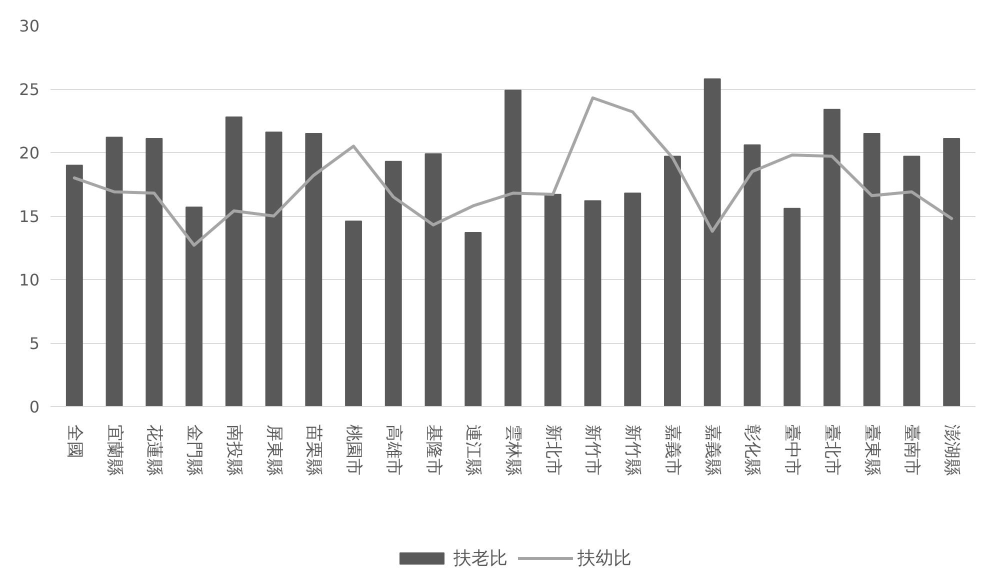 This screenshot has height=587, width=1000. Describe the element at coordinates (481, 558) in the screenshot. I see `legend-label: 扶老比` at that location.